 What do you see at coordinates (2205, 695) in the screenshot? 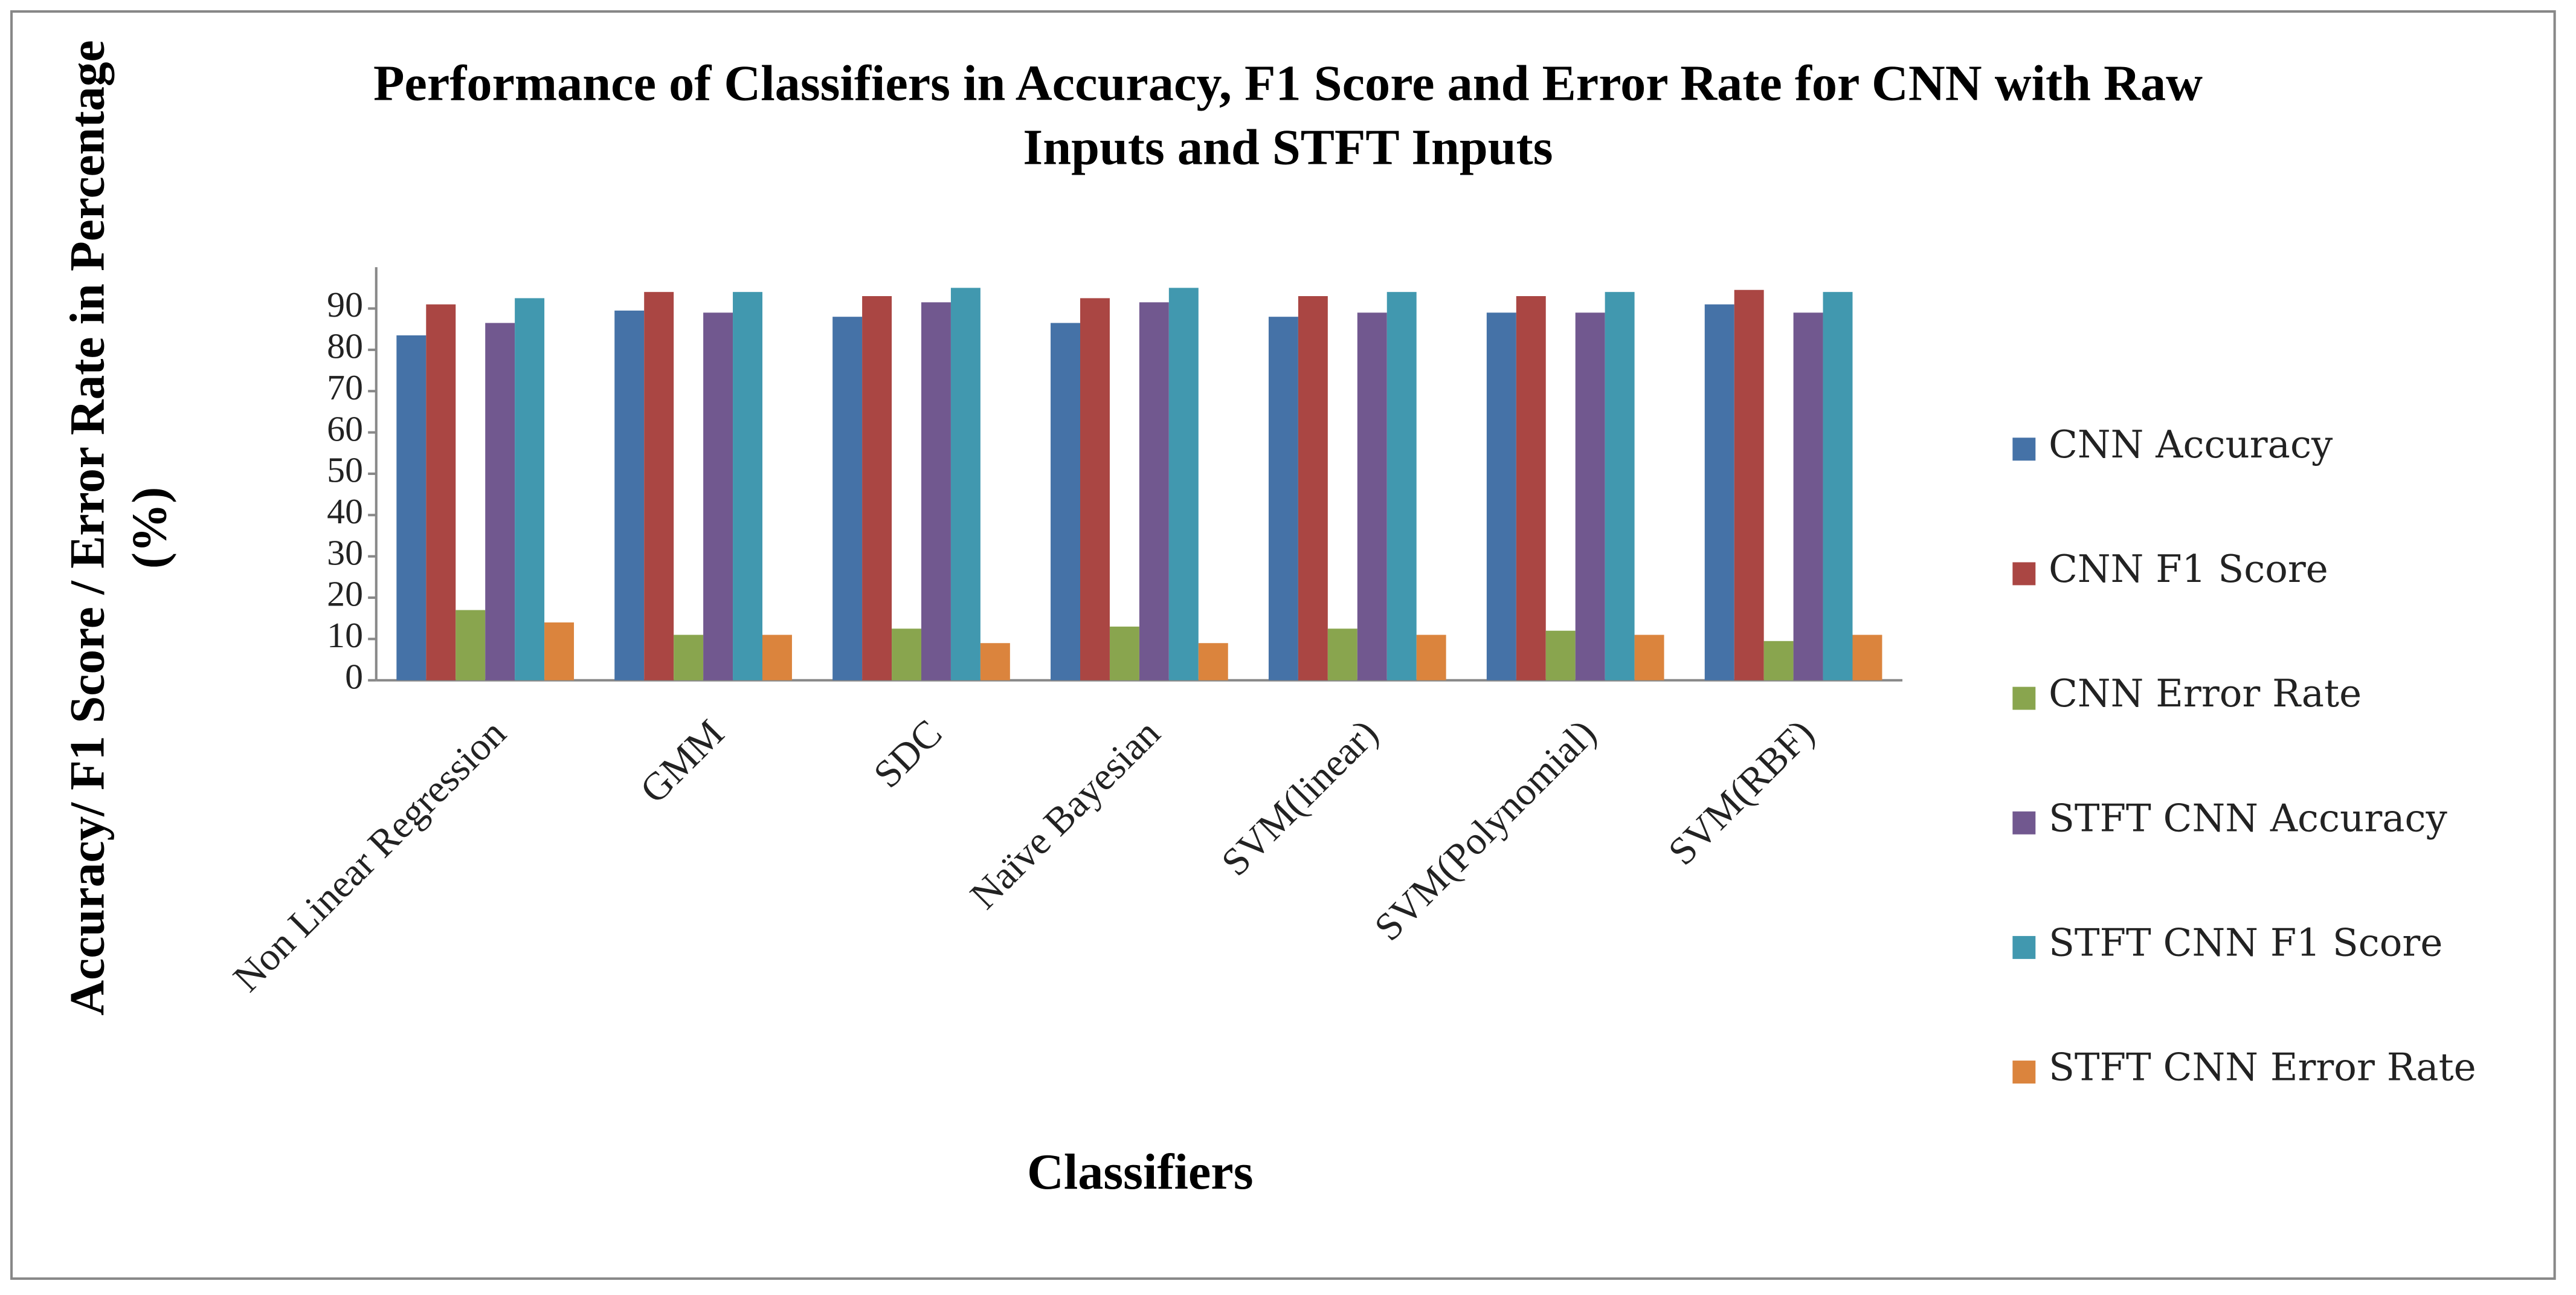
I see `legend-label: CNN Error Rate` at bounding box center [2205, 695].